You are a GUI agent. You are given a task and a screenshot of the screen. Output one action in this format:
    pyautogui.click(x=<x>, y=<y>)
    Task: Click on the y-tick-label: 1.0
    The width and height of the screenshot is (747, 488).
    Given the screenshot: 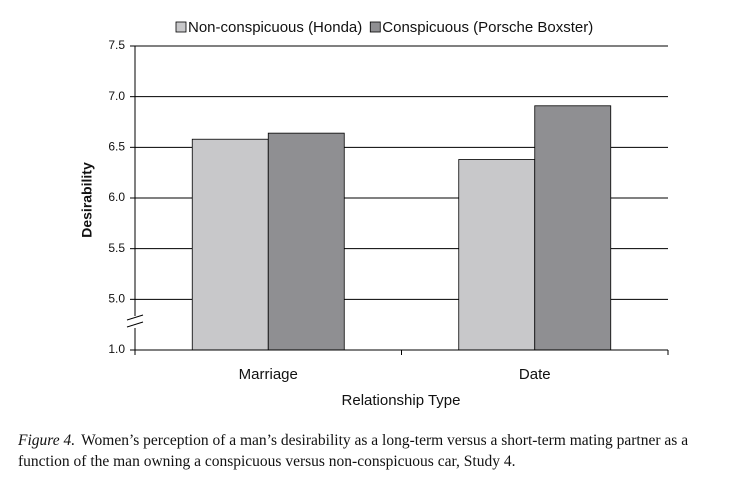 What is the action you would take?
    pyautogui.click(x=116, y=349)
    